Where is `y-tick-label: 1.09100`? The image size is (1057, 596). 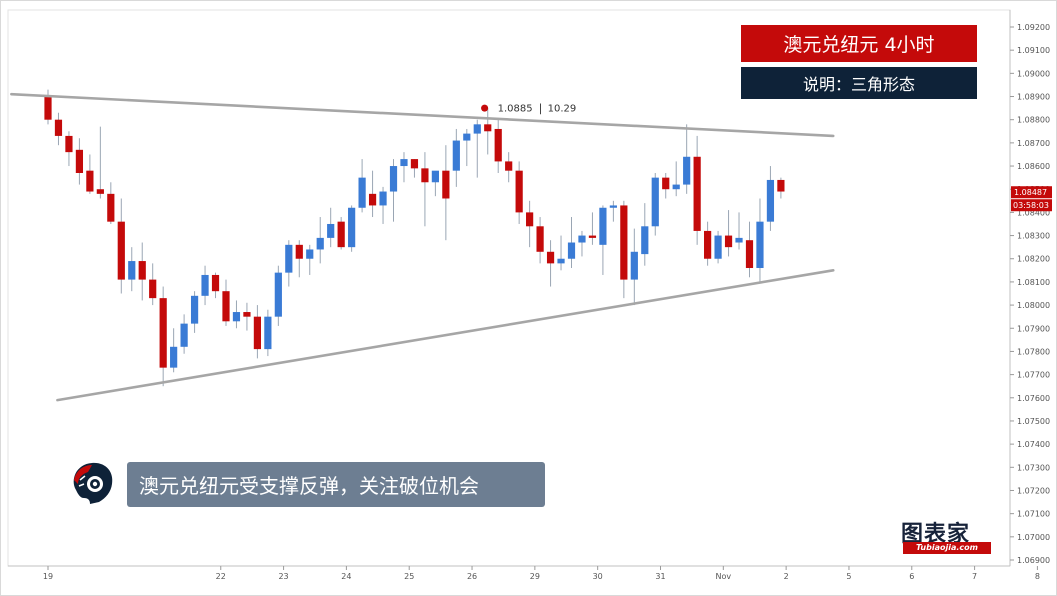 y-tick-label: 1.09100 is located at coordinates (1033, 50).